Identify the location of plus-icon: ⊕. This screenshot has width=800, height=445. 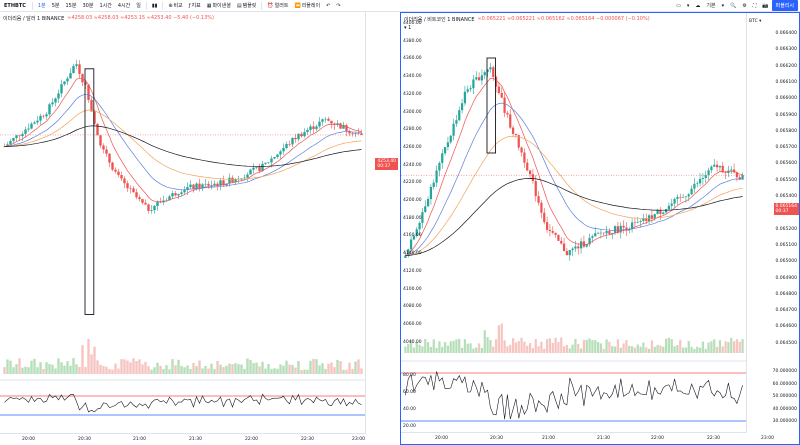
(170, 5).